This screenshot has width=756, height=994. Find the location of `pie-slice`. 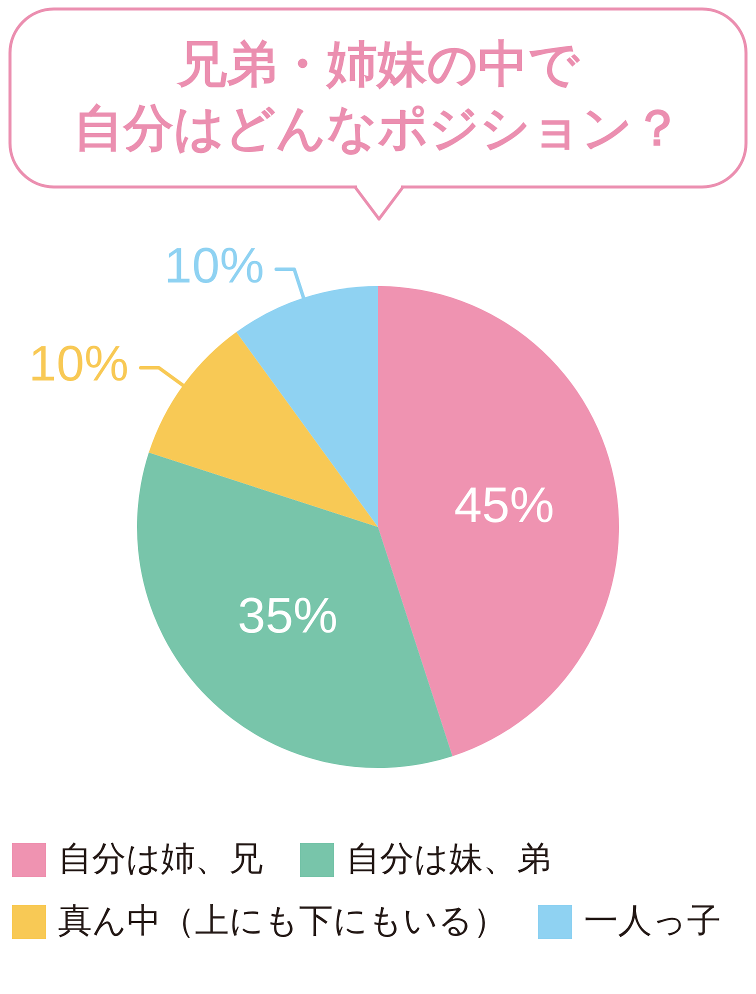

pie-slice is located at coordinates (294, 610).